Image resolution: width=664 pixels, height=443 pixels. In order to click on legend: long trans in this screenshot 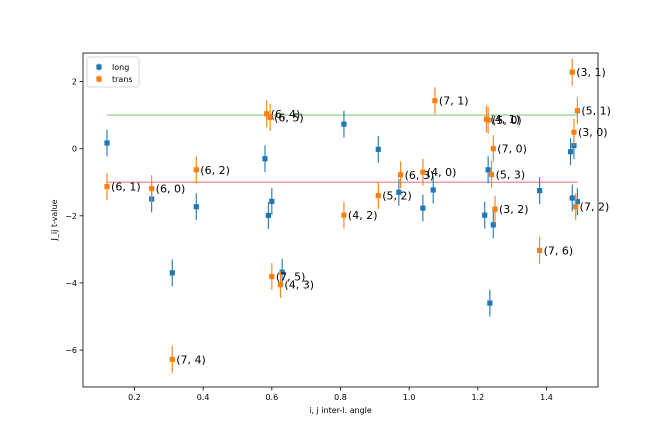, I will do `click(113, 72)`.